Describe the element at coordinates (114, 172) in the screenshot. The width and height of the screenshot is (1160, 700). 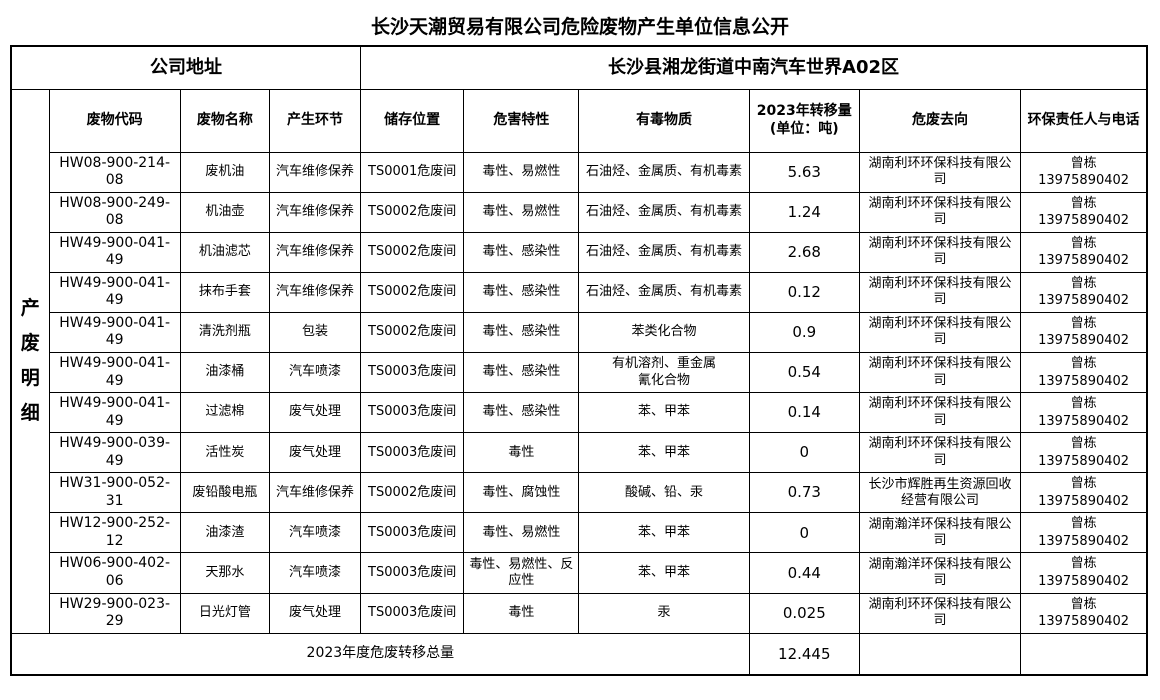
I see `cell-code: HW08-900-214-08` at that location.